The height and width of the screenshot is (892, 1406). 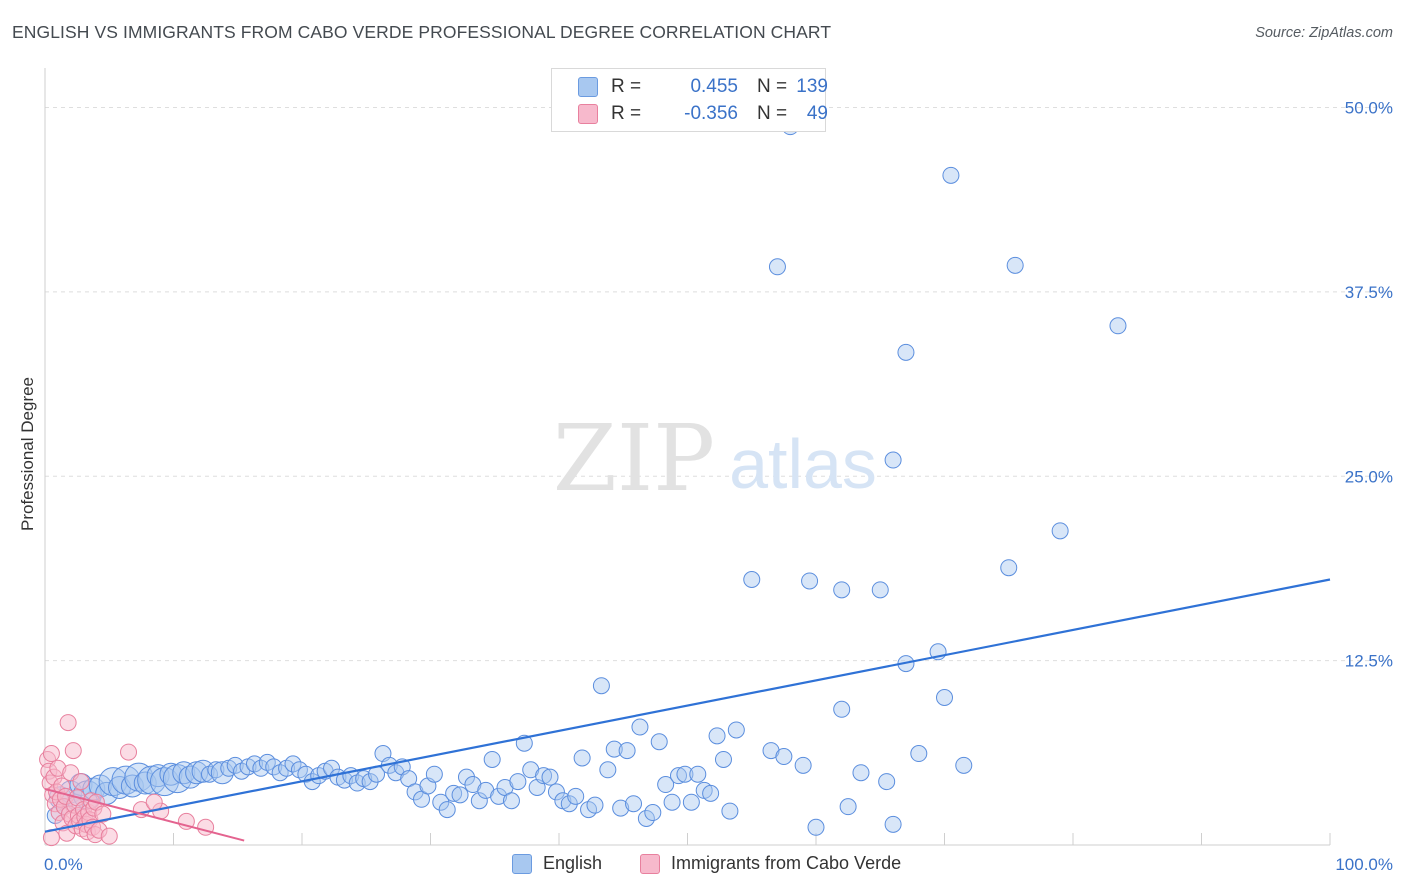 What do you see at coordinates (588, 114) in the screenshot?
I see `legend-swatch-cabo-verde` at bounding box center [588, 114].